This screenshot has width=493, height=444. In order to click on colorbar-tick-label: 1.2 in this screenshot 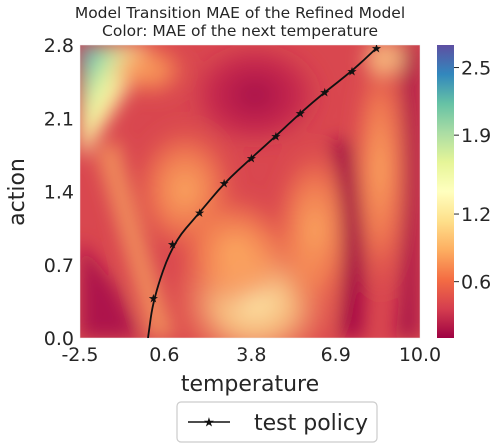, I will do `click(476, 215)`.